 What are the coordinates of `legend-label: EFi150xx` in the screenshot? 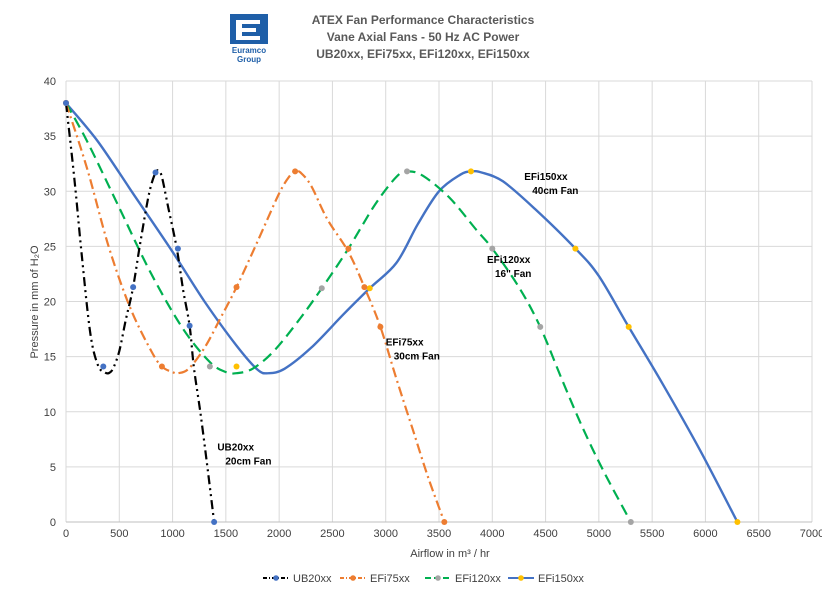 It's located at (561, 579).